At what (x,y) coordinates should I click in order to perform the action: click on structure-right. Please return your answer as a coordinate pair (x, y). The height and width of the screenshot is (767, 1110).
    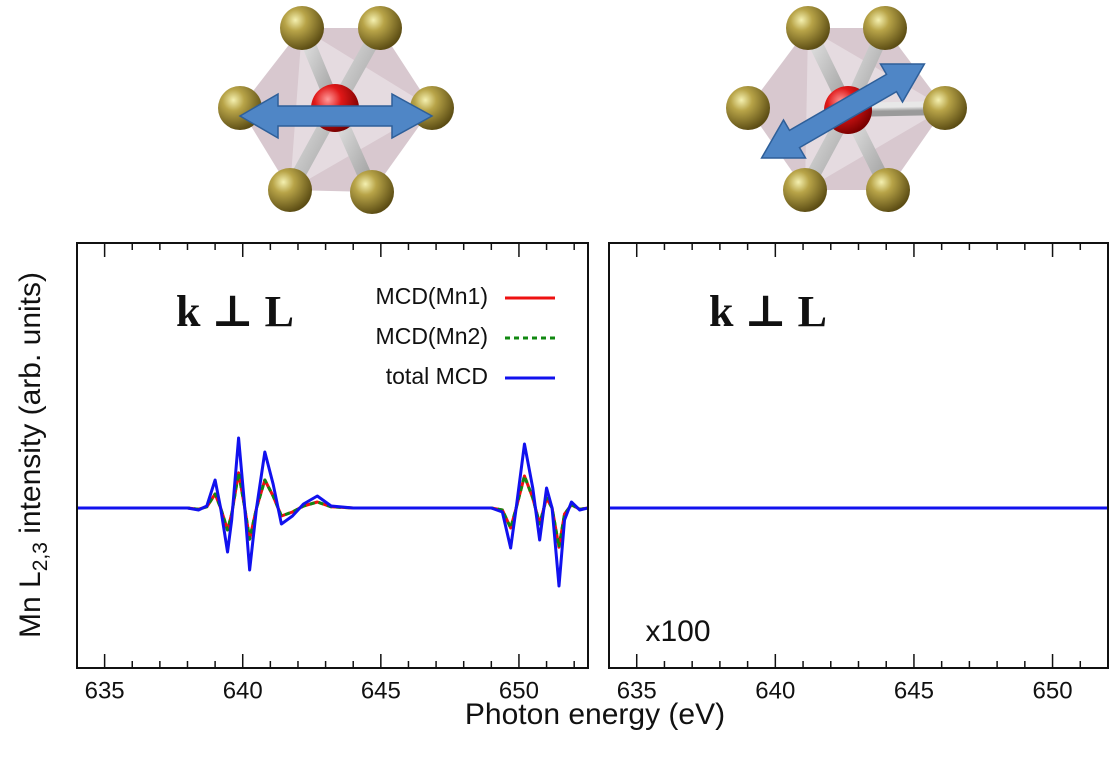
    Looking at the image, I should click on (846, 109).